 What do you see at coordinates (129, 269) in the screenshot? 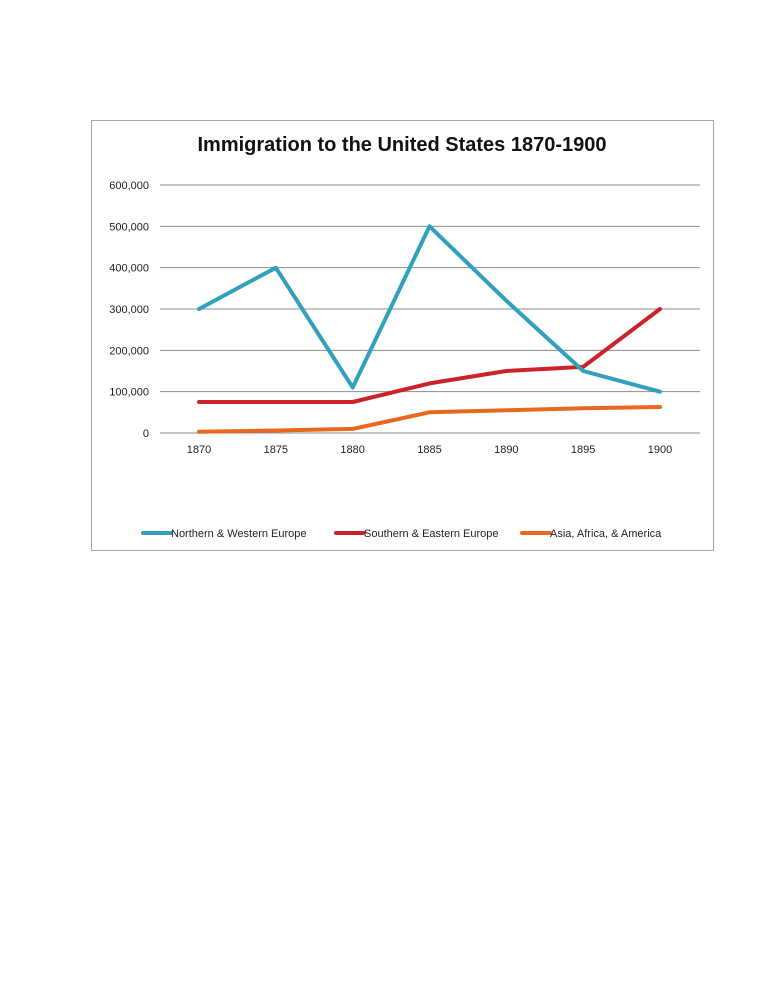
I see `y-tick-label: 400,000` at bounding box center [129, 269].